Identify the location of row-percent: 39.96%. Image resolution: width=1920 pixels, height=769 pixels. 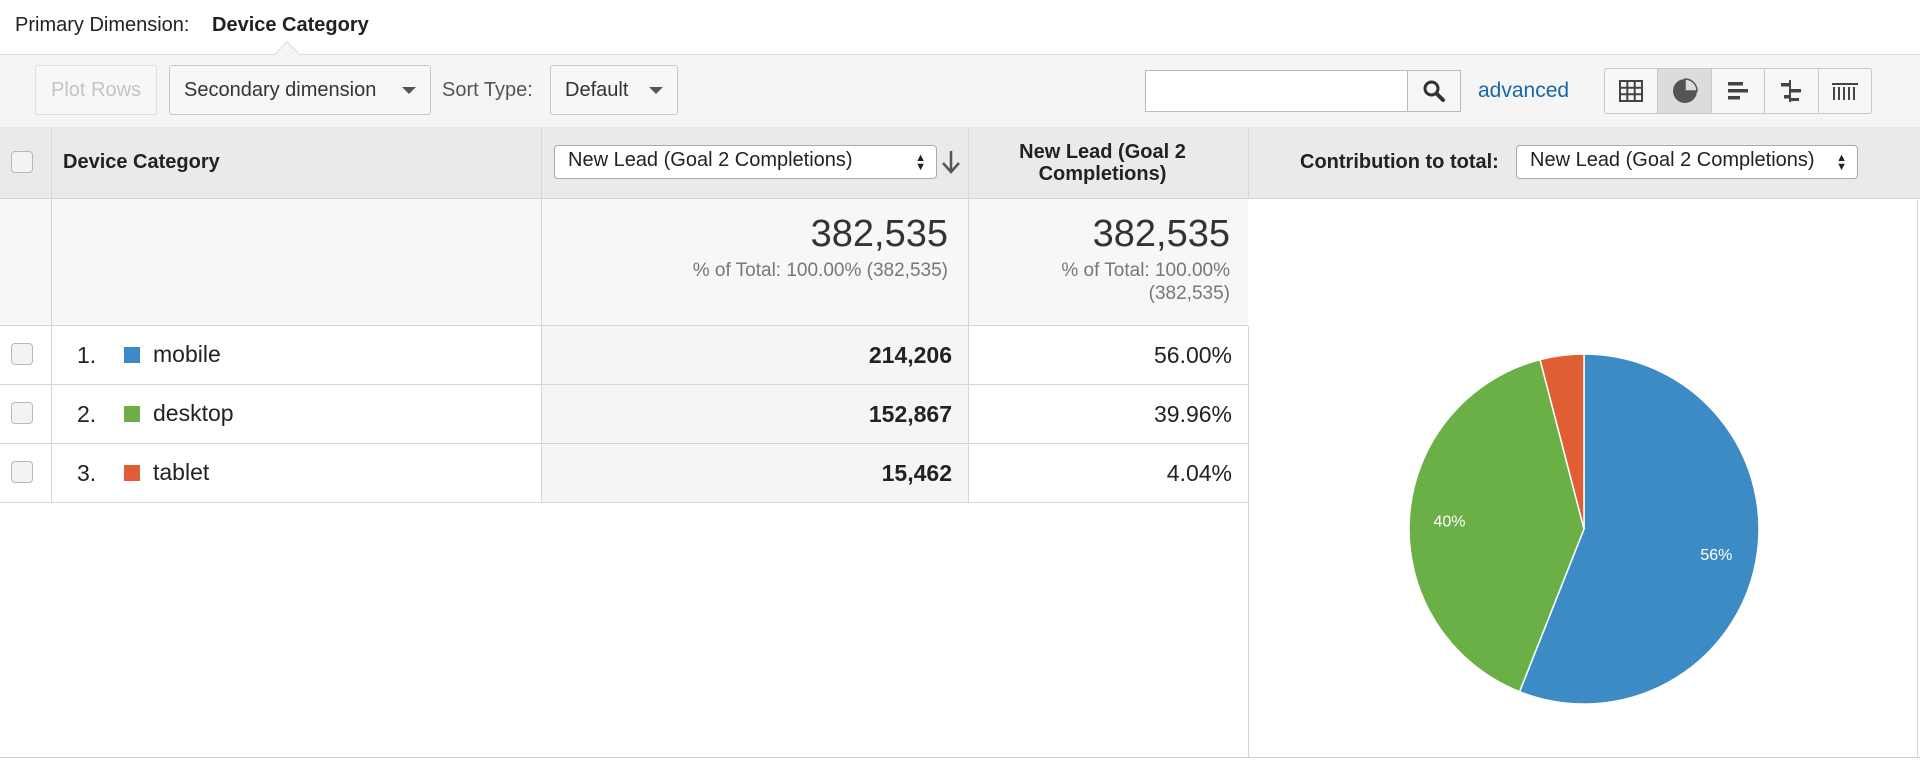
(1192, 414).